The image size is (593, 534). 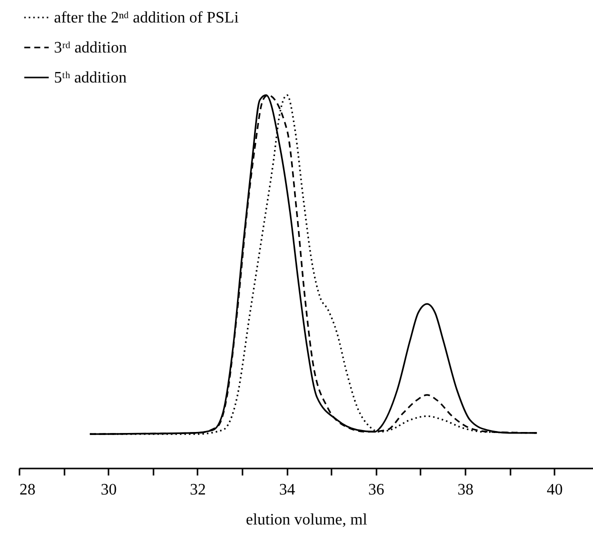 What do you see at coordinates (108, 490) in the screenshot?
I see `x-tick-label: 30` at bounding box center [108, 490].